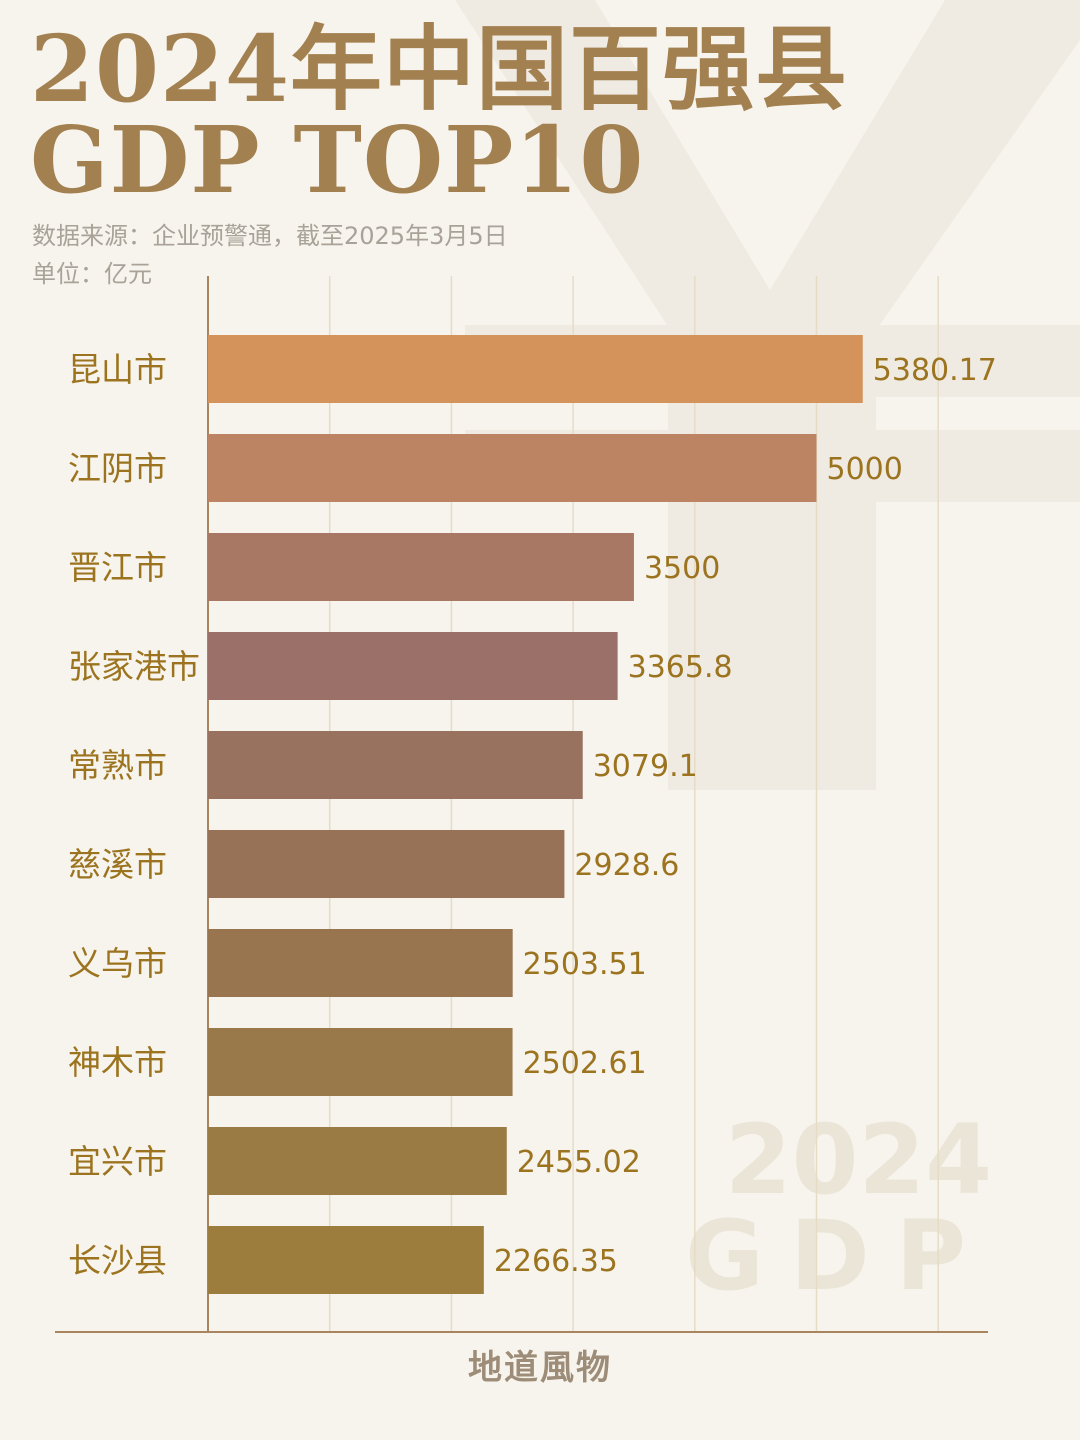  Describe the element at coordinates (865, 469) in the screenshot. I see `value-label: 5000` at that location.